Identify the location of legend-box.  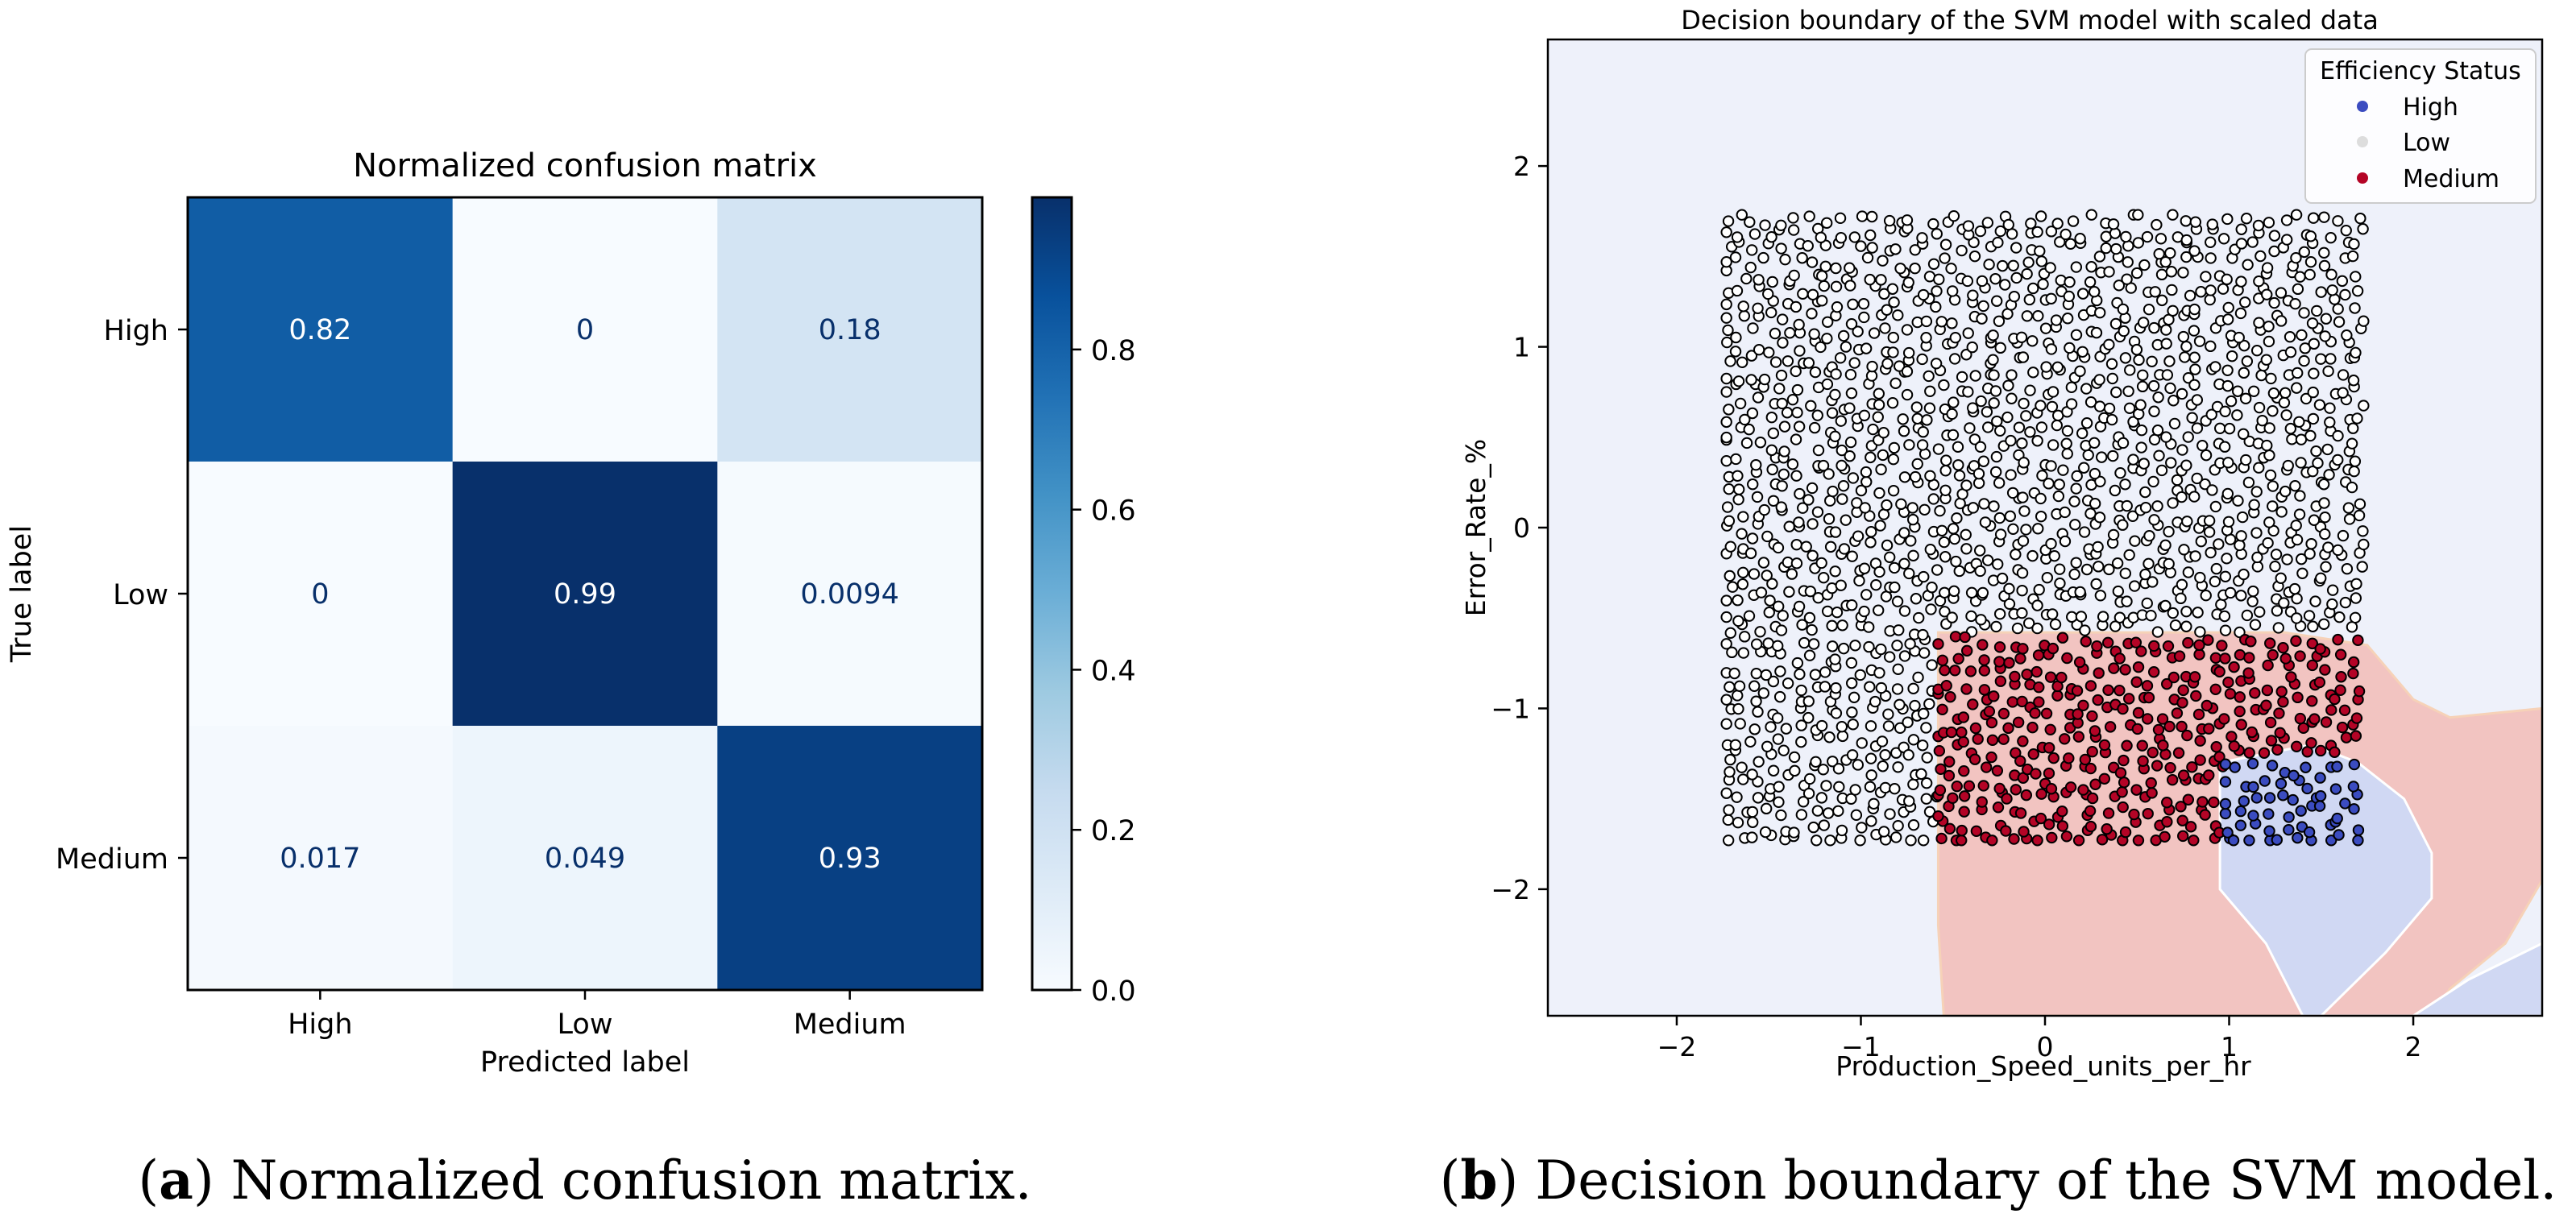
(2420, 126).